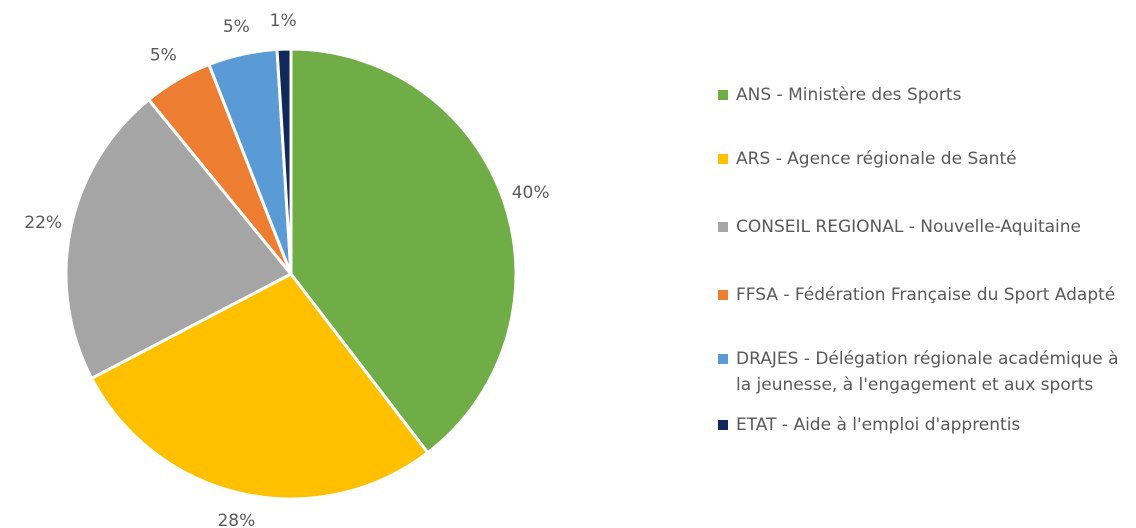 This screenshot has height=528, width=1136. What do you see at coordinates (876, 159) in the screenshot?
I see `legend-label: ARS - Agence régionale de Santé` at bounding box center [876, 159].